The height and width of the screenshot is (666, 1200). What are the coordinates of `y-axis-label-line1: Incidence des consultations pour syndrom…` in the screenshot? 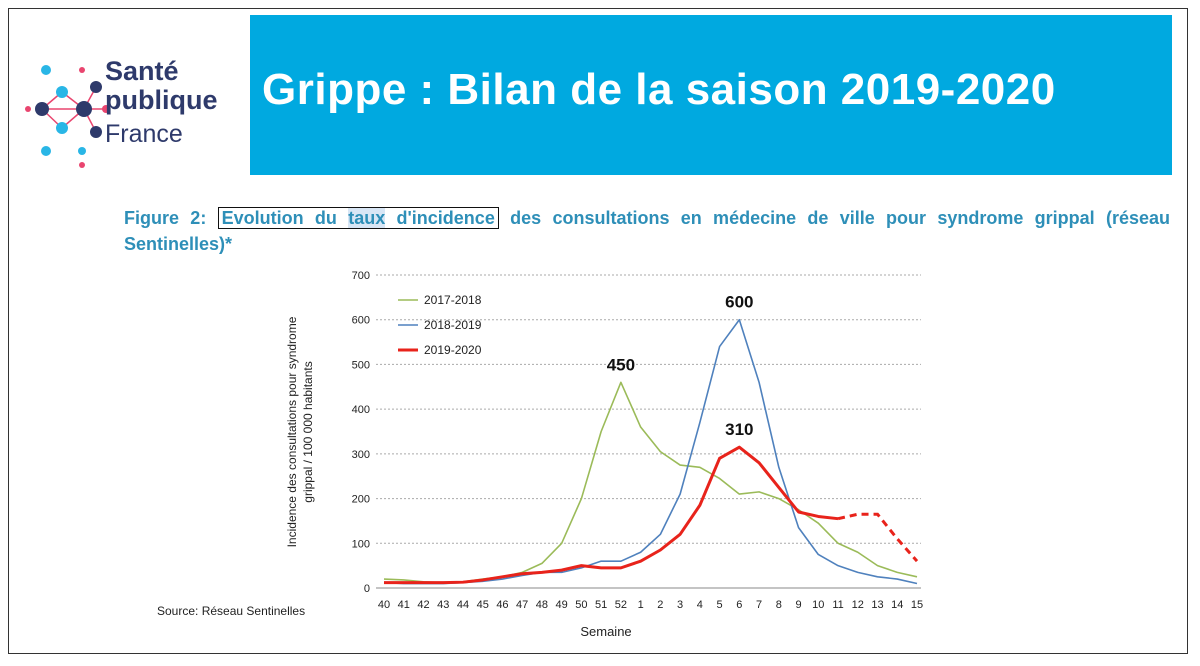 It's located at (292, 431).